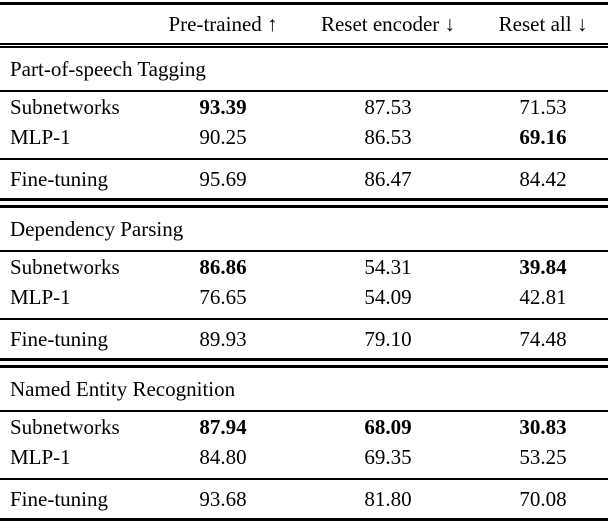 This screenshot has height=526, width=608. I want to click on metric-value: 69.35, so click(388, 456).